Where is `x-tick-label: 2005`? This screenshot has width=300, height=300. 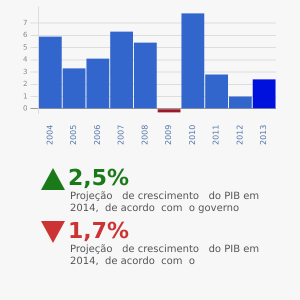
x-tick-label: 2005 is located at coordinates (73, 134).